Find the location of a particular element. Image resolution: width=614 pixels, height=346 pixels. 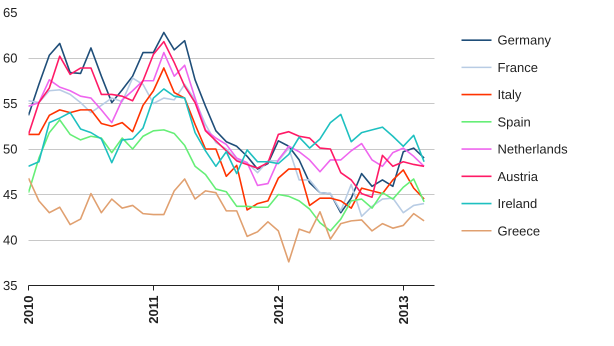

legend-label: Ireland is located at coordinates (518, 204).